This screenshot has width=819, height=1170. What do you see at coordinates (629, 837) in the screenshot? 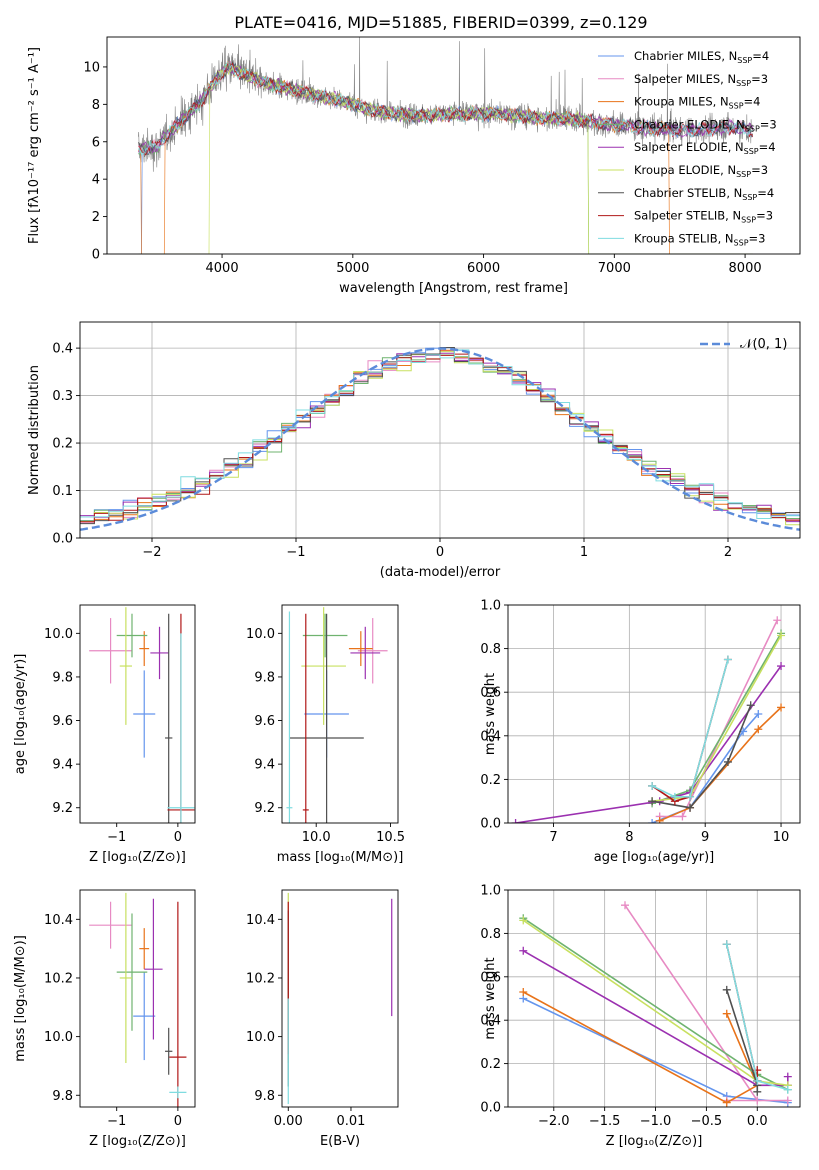
I see `x-tick-label: 8` at bounding box center [629, 837].